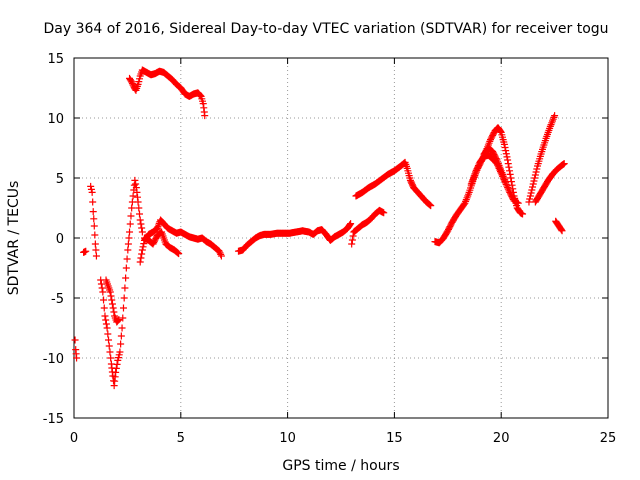 This screenshot has width=640, height=480. I want to click on y-tick-label: 0, so click(60, 239).